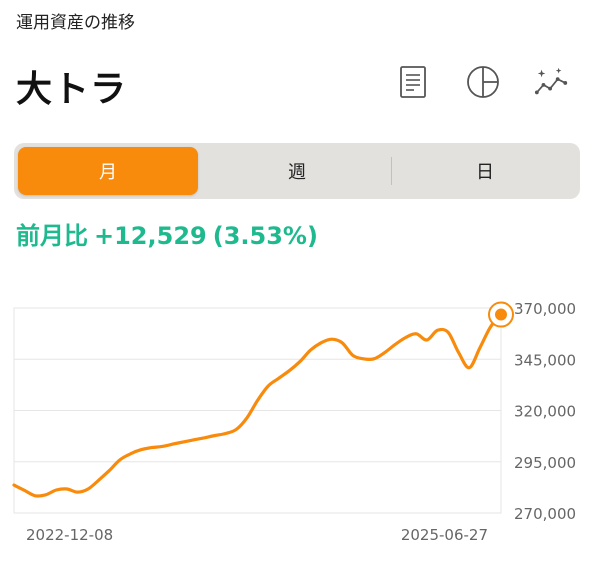 This screenshot has width=589, height=562. I want to click on latest-point, so click(501, 314).